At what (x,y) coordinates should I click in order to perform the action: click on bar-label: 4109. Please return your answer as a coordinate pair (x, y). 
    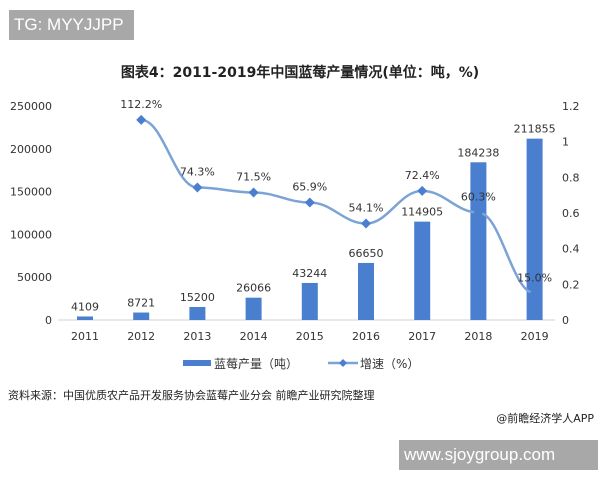
    Looking at the image, I should click on (85, 306).